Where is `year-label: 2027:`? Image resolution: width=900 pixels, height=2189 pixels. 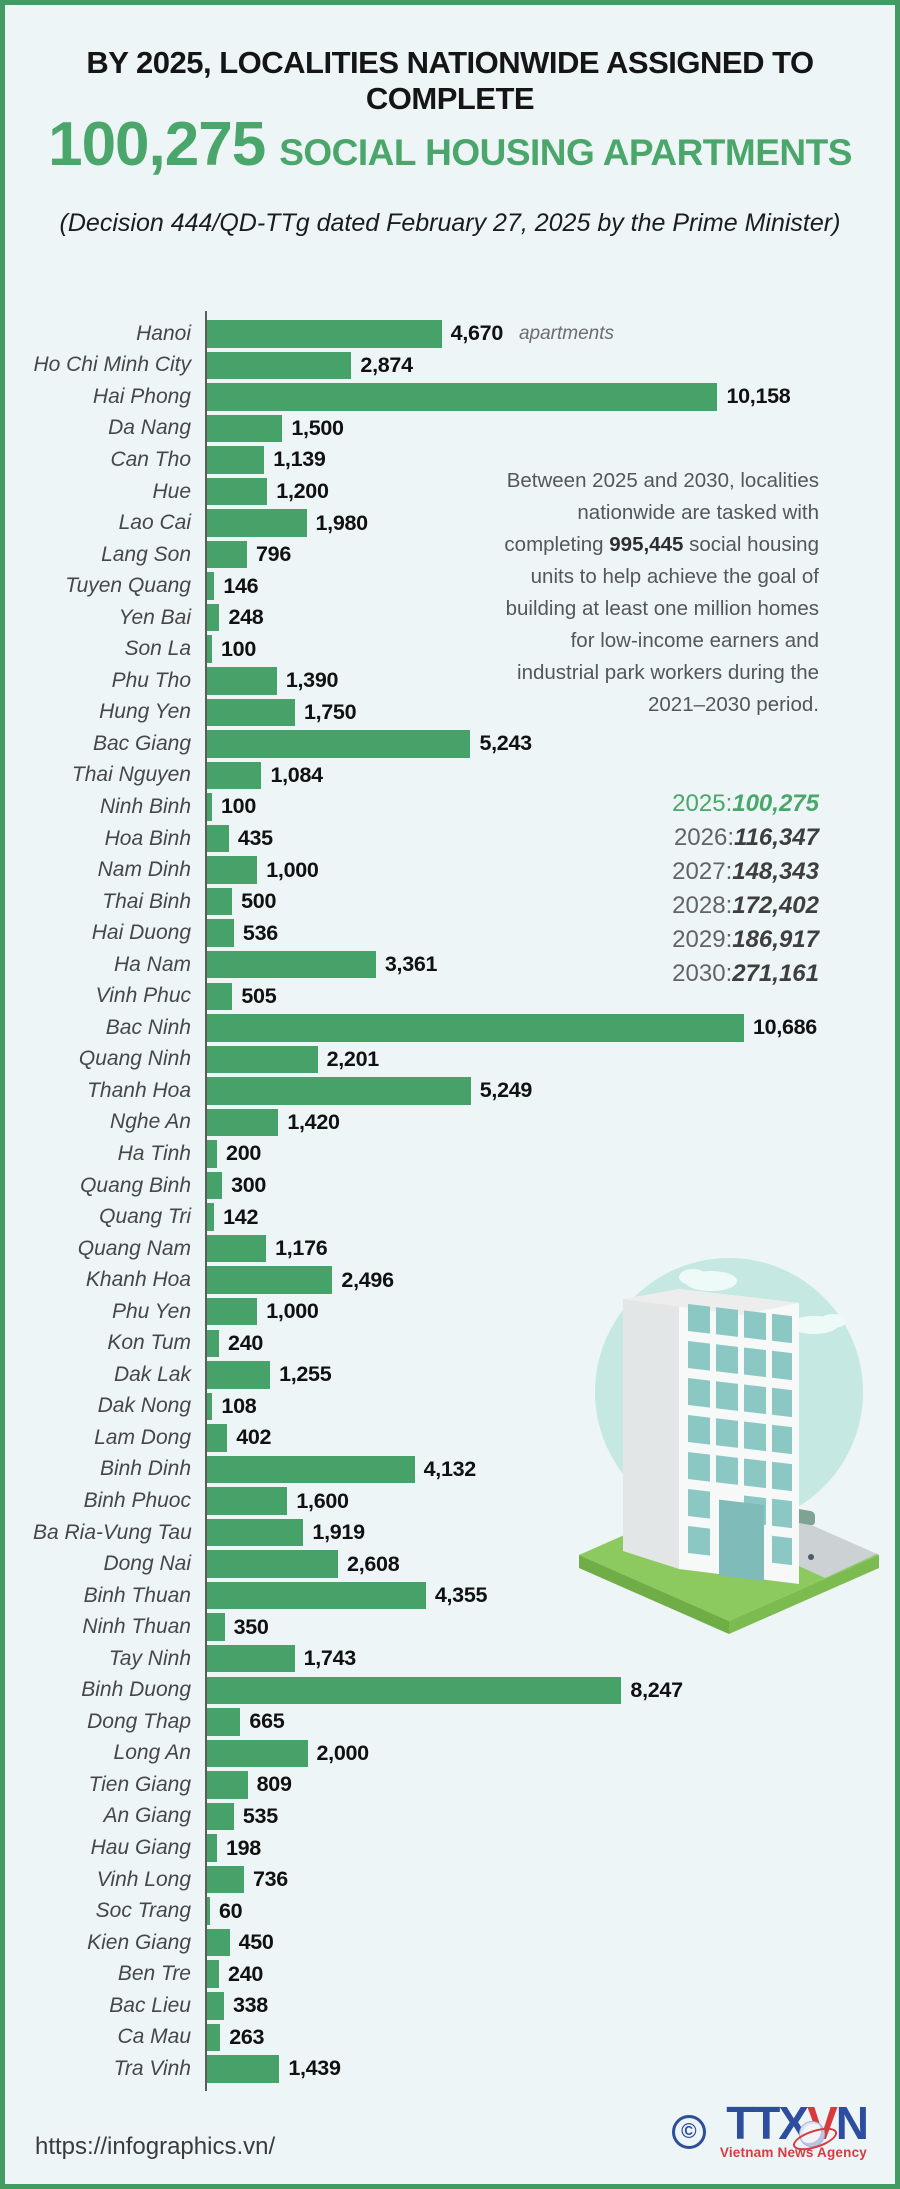 year-label: 2027: is located at coordinates (702, 871).